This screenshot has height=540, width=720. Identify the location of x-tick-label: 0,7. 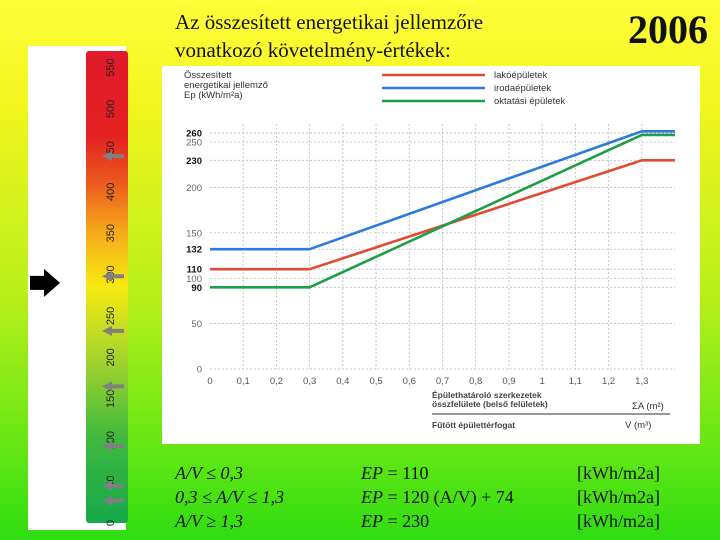
(442, 381).